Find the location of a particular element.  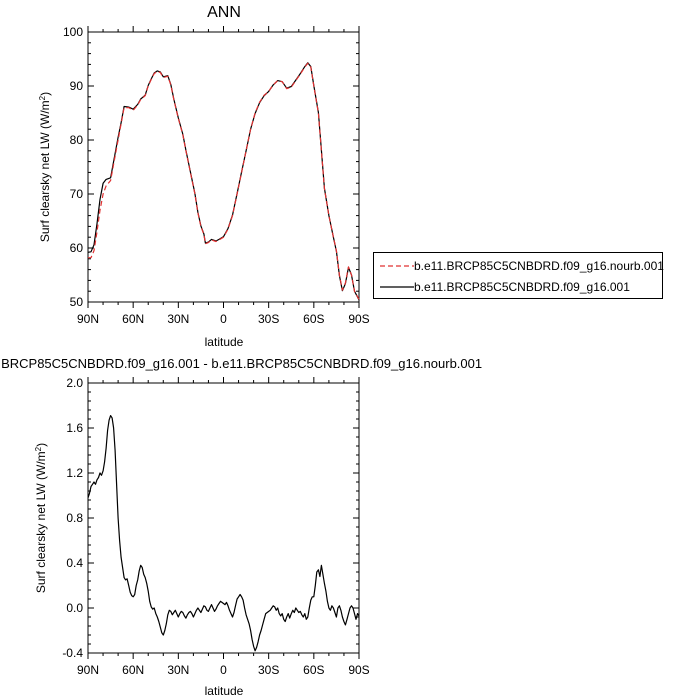

y-tick-label-1: 0.0 is located at coordinates (74, 608).